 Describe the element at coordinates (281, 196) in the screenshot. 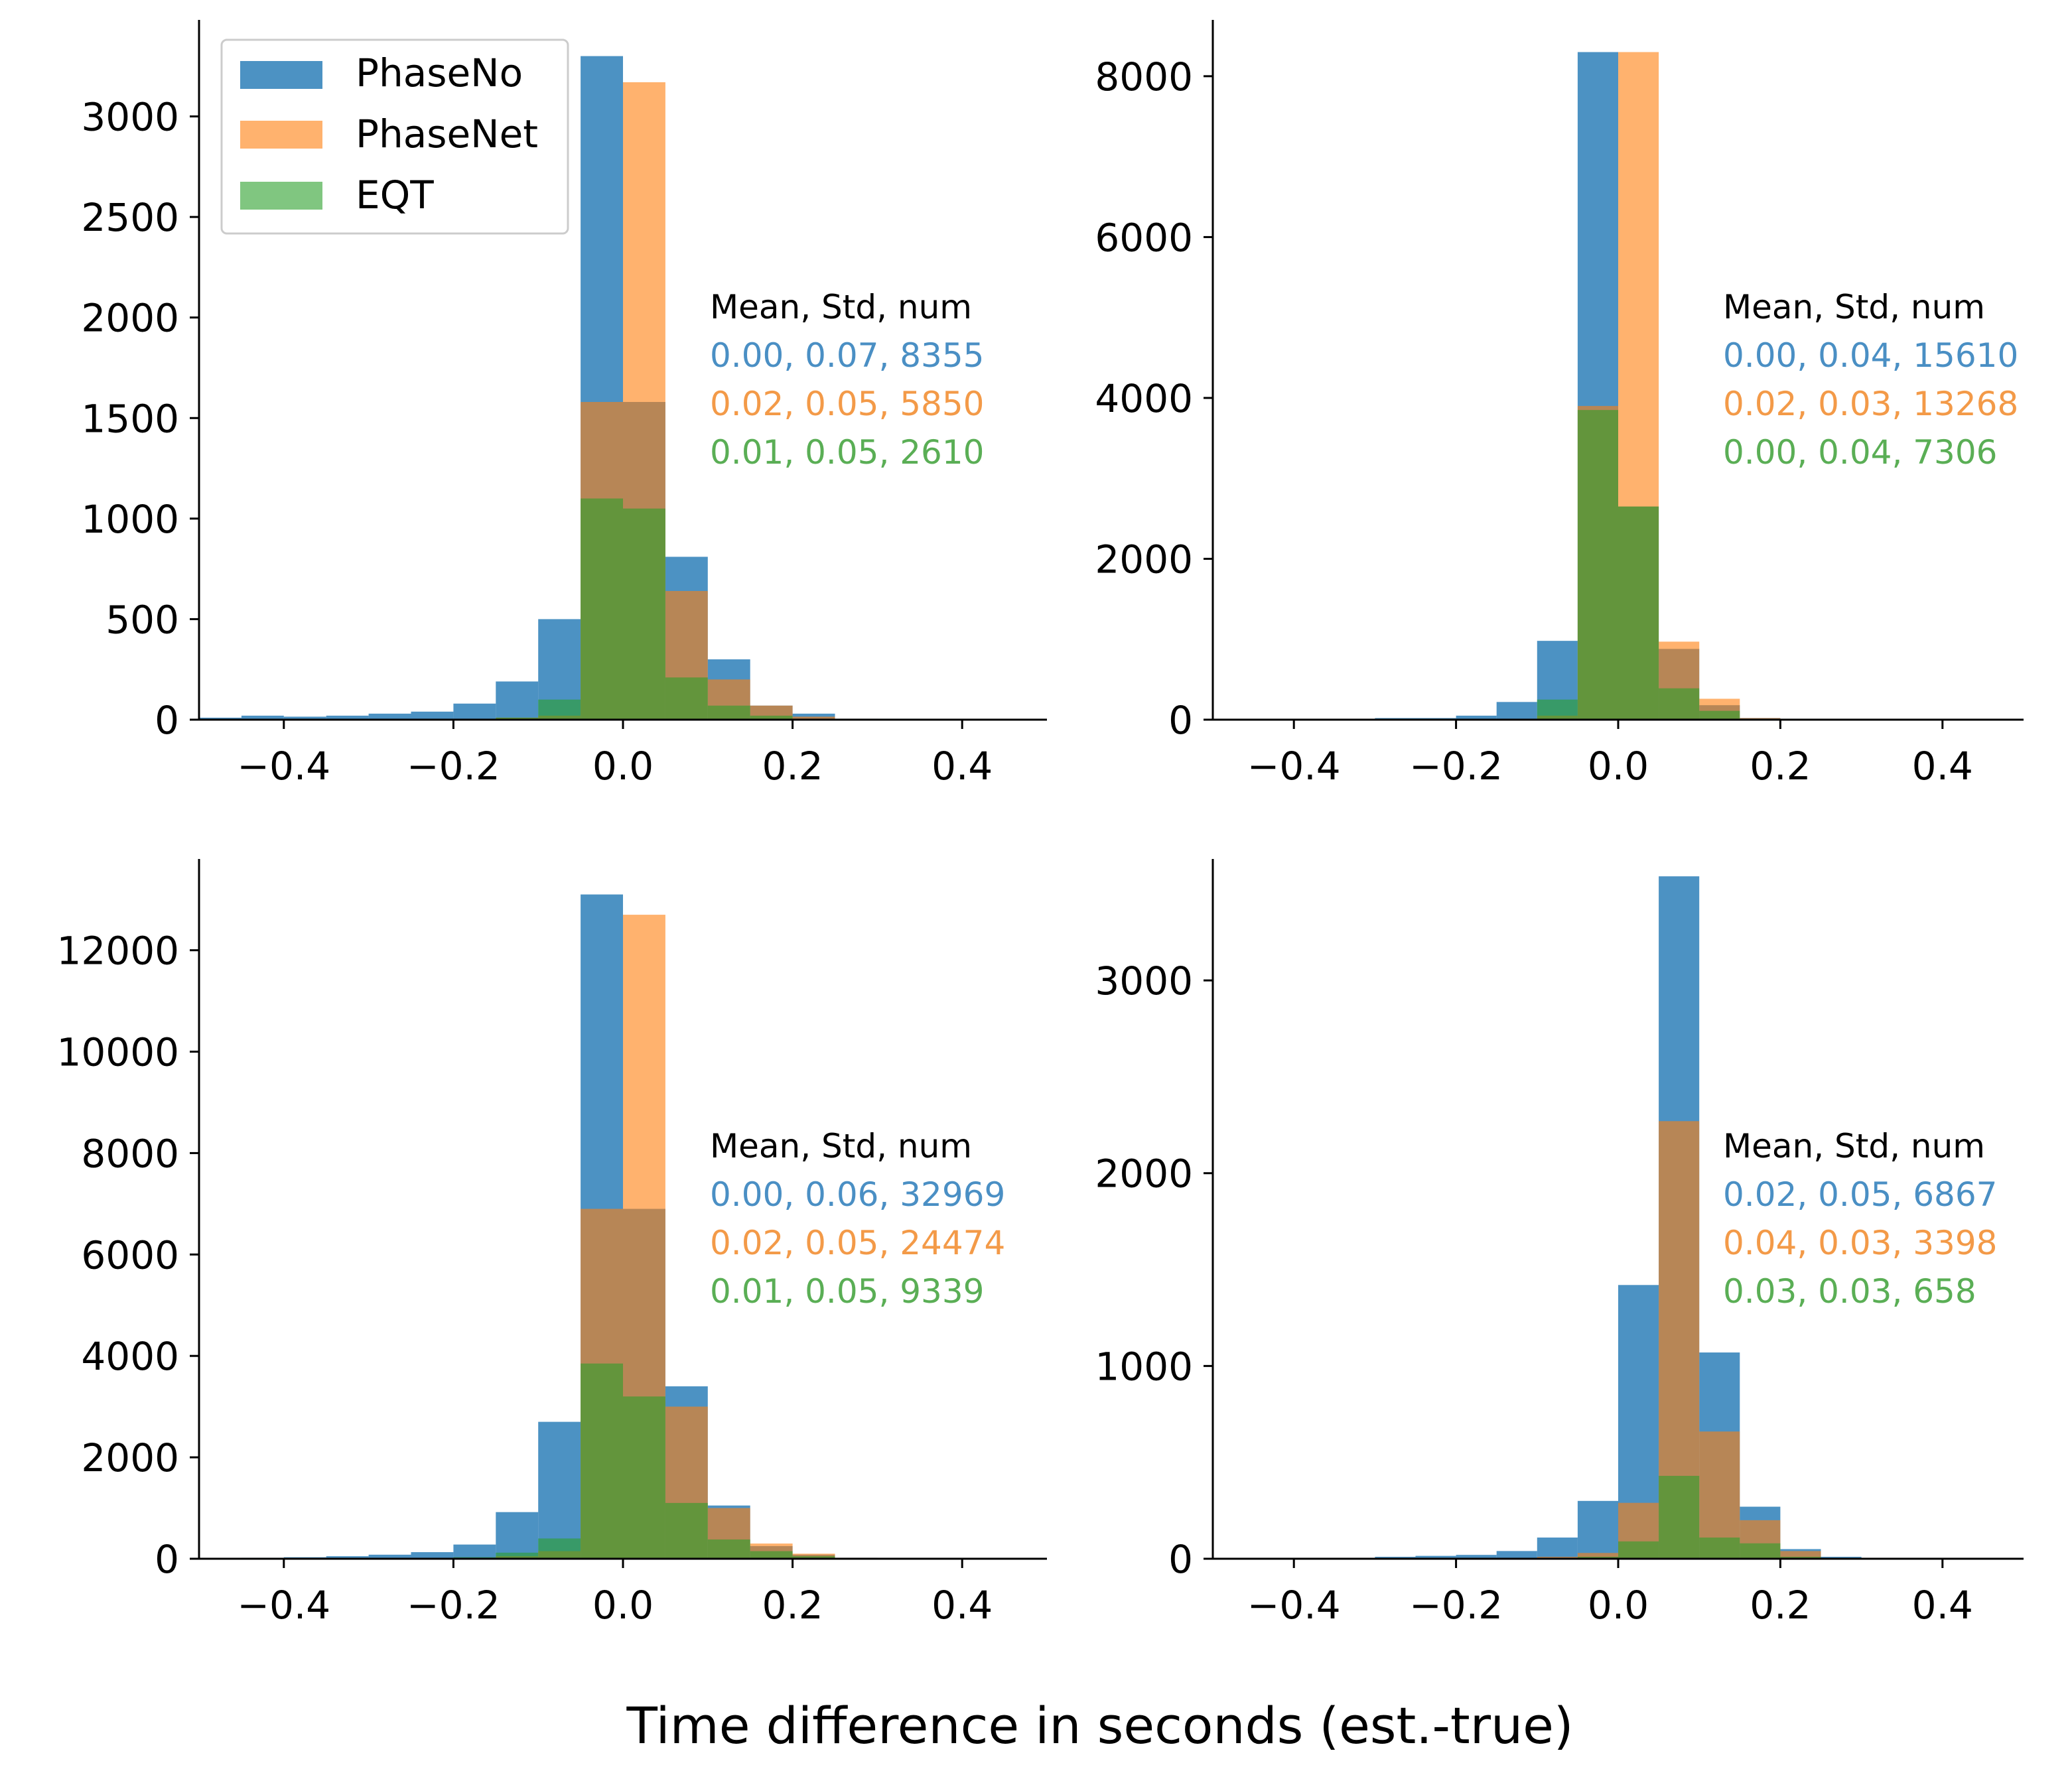

I see `legend-swatch-eqt` at that location.